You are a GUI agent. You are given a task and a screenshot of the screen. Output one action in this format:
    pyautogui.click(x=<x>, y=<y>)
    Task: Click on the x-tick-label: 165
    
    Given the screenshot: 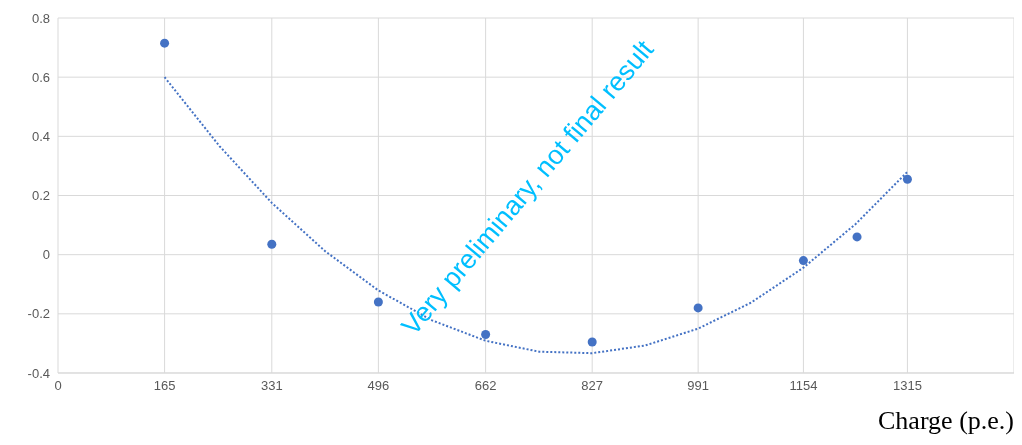 What is the action you would take?
    pyautogui.click(x=164, y=386)
    